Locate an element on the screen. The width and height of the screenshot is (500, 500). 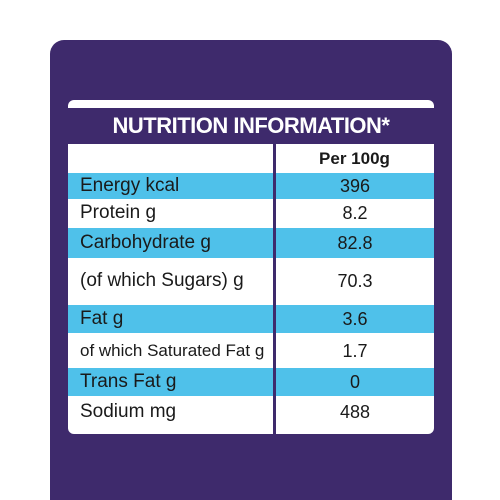
table-row: (of which Sugars) g 70.3 is located at coordinates (251, 281).